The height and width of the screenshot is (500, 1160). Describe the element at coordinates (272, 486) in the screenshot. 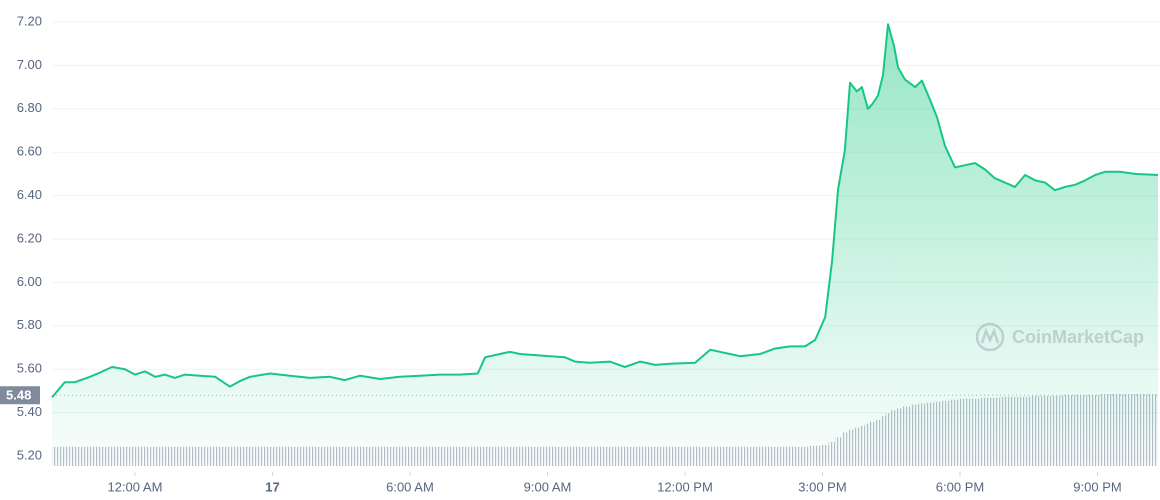

I see `x-tick-label: 17` at that location.